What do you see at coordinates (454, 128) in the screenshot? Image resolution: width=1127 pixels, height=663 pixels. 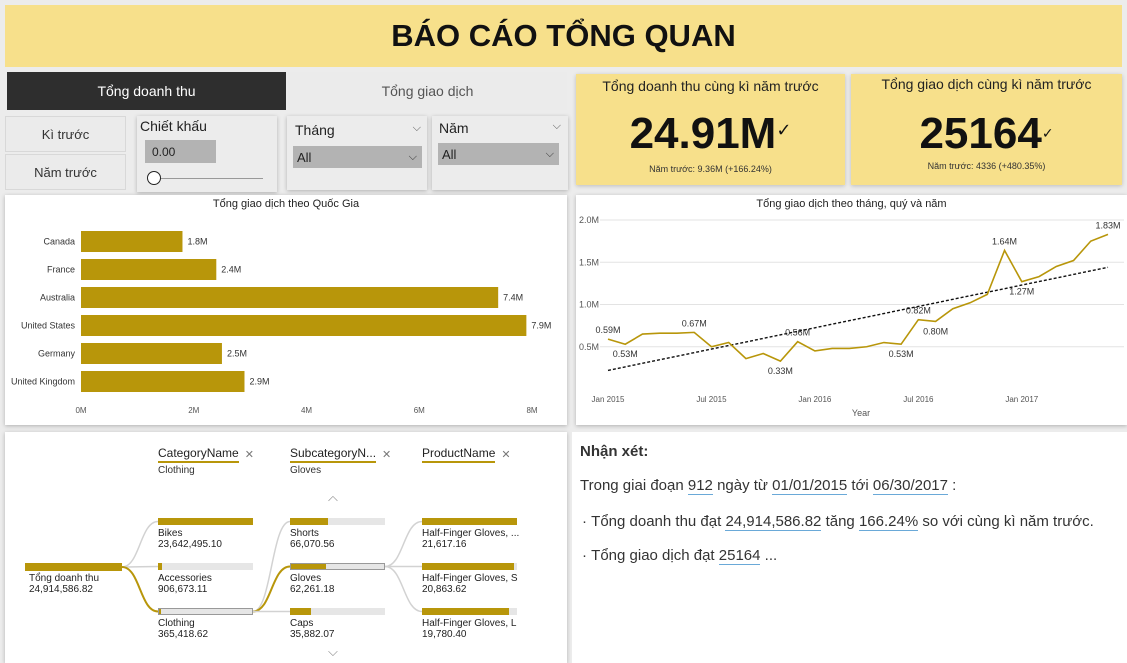 I see `year-label: Năm` at bounding box center [454, 128].